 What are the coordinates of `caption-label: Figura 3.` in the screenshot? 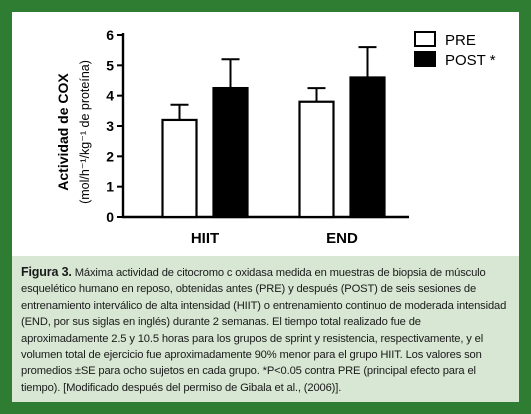 It's located at (46, 272).